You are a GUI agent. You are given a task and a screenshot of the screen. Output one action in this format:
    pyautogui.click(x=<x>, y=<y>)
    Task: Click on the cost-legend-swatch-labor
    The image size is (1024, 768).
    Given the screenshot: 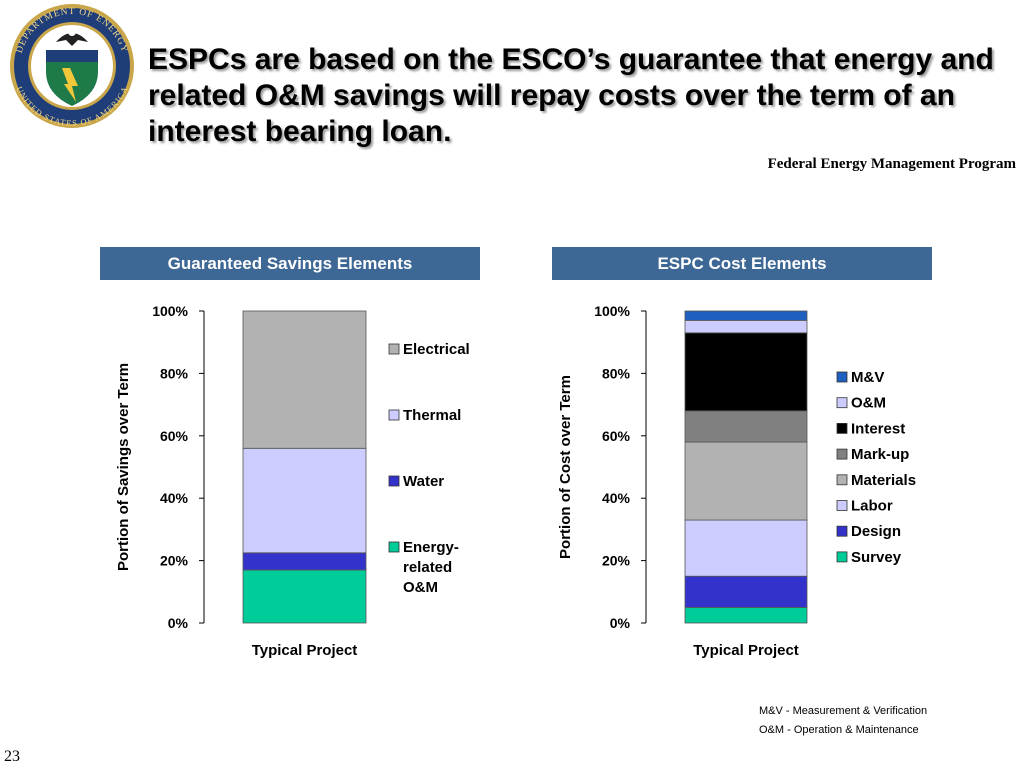 What is the action you would take?
    pyautogui.click(x=842, y=505)
    